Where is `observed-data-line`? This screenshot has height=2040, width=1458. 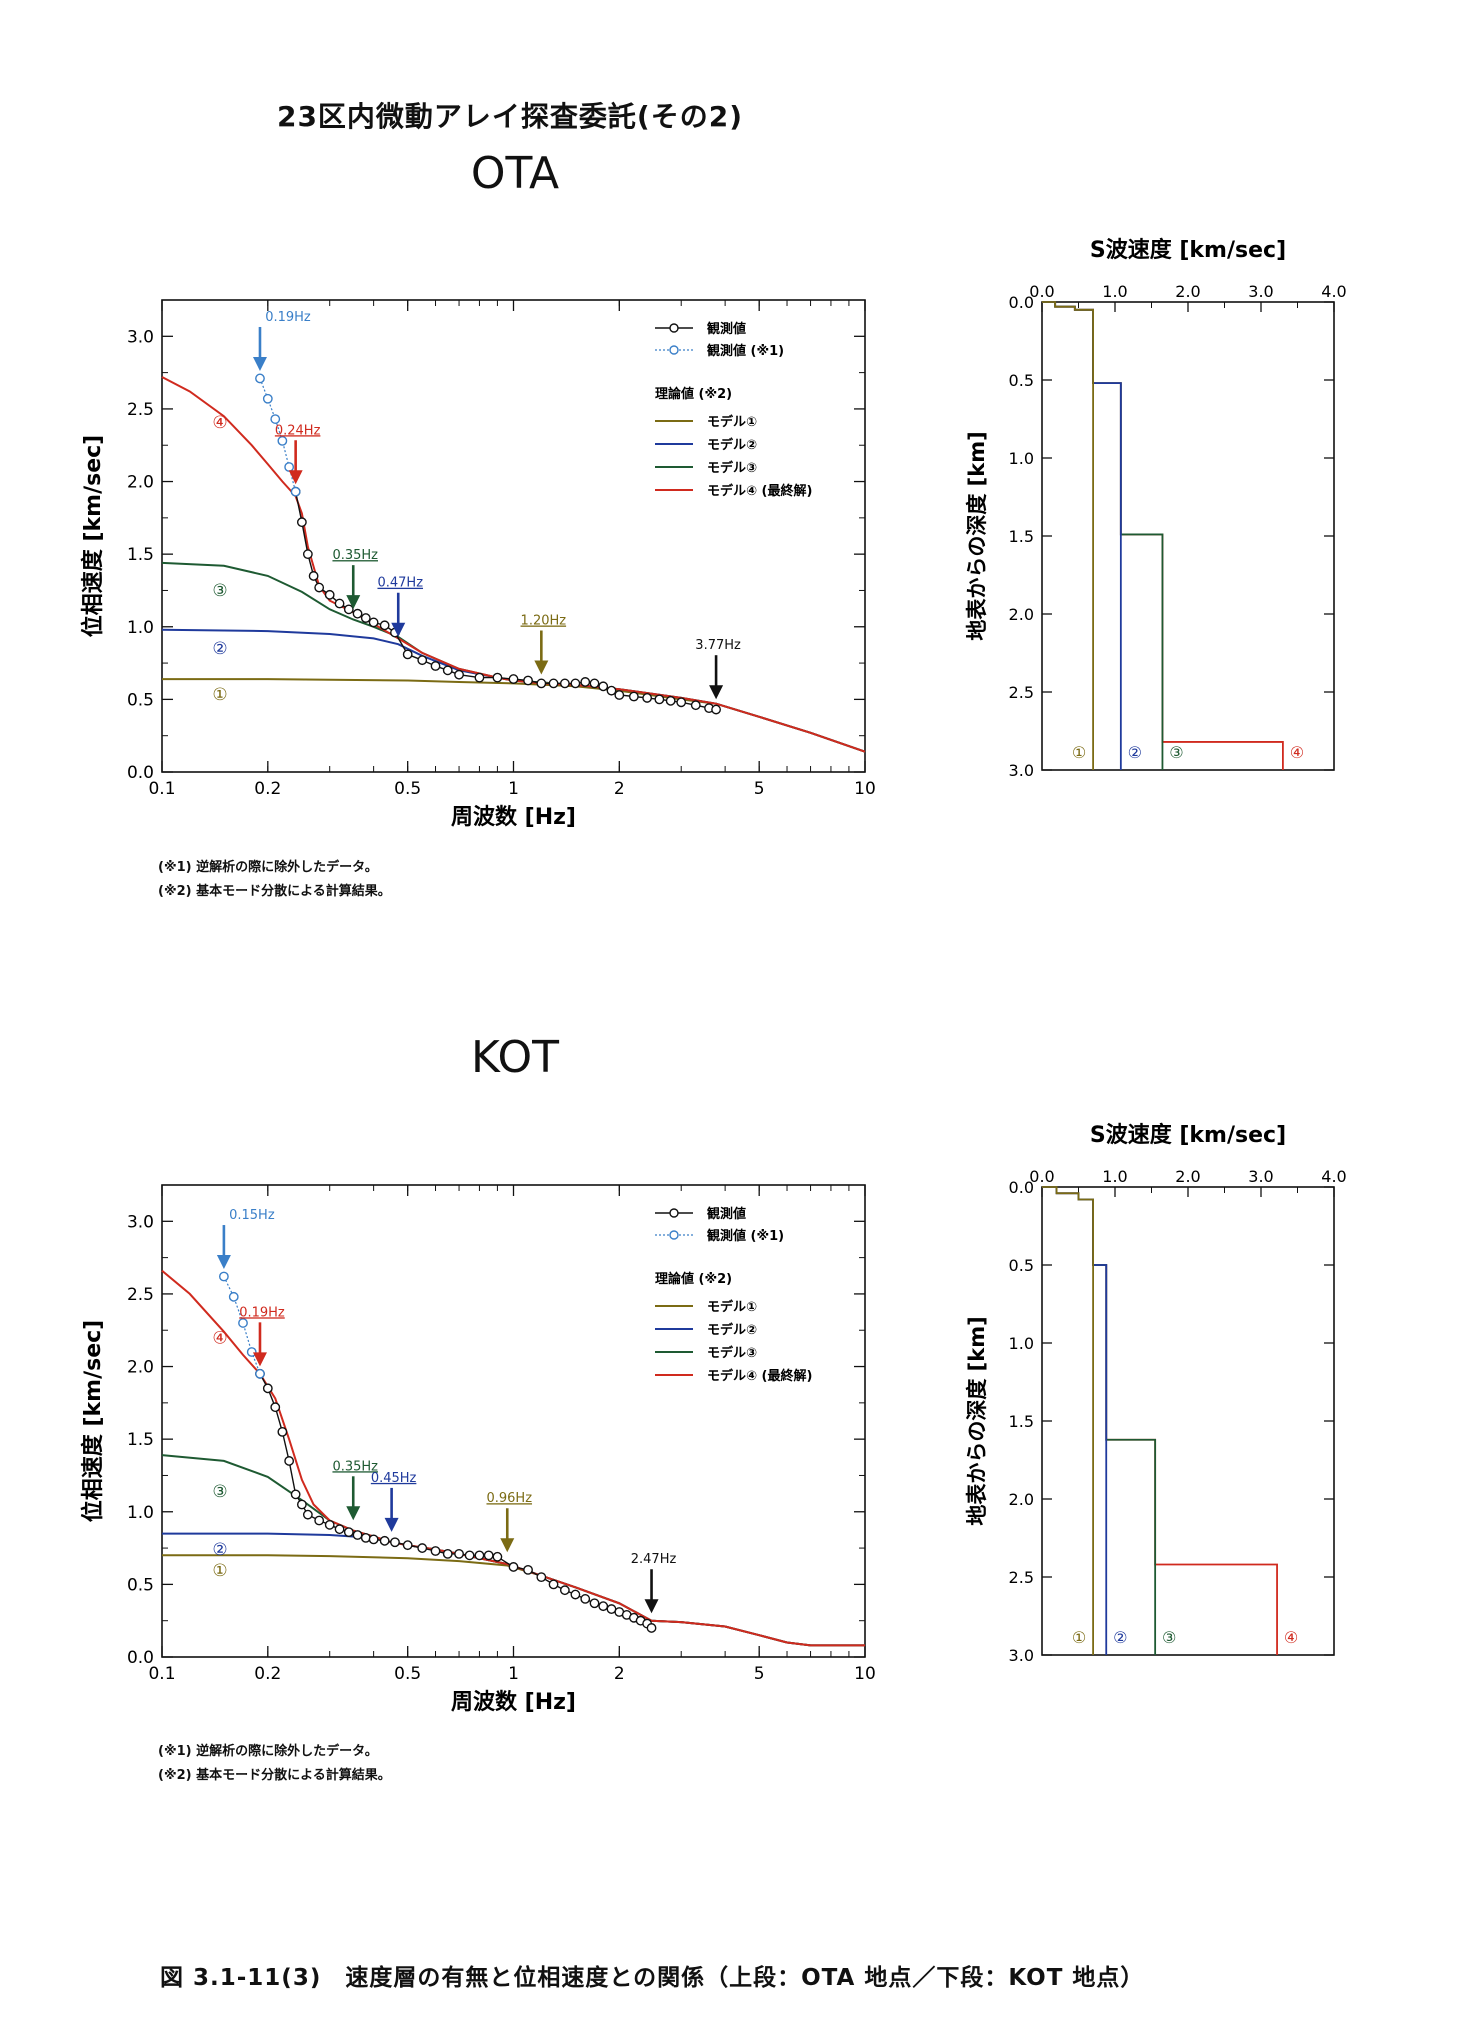
observed-data-line is located at coordinates (455, 1501).